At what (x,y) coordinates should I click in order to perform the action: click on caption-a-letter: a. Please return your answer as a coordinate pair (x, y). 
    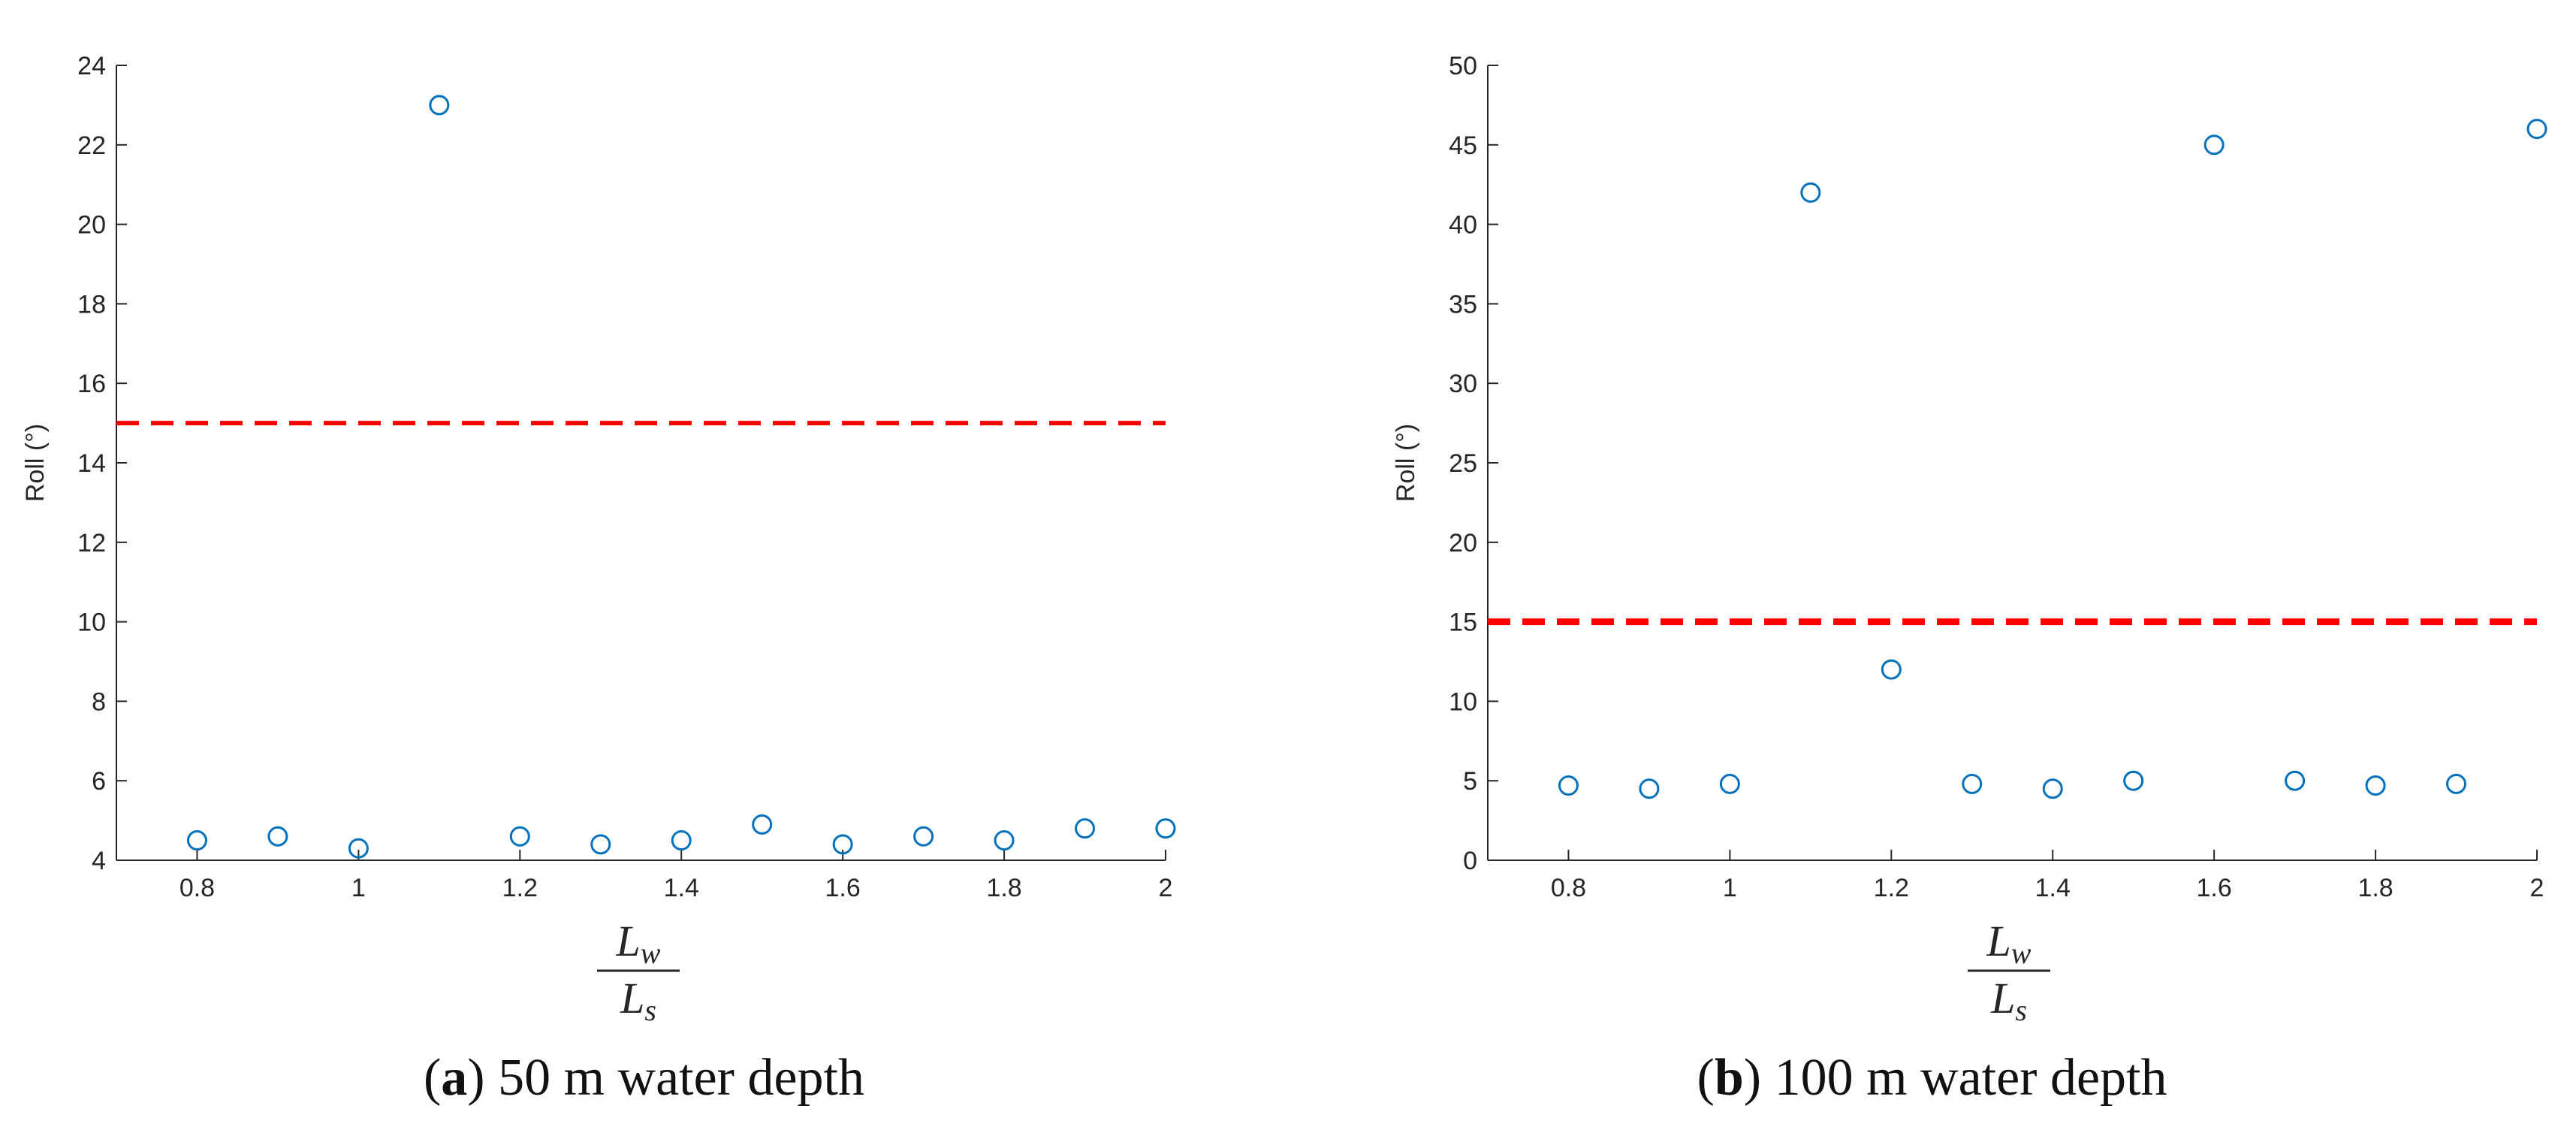
    Looking at the image, I should click on (454, 1078).